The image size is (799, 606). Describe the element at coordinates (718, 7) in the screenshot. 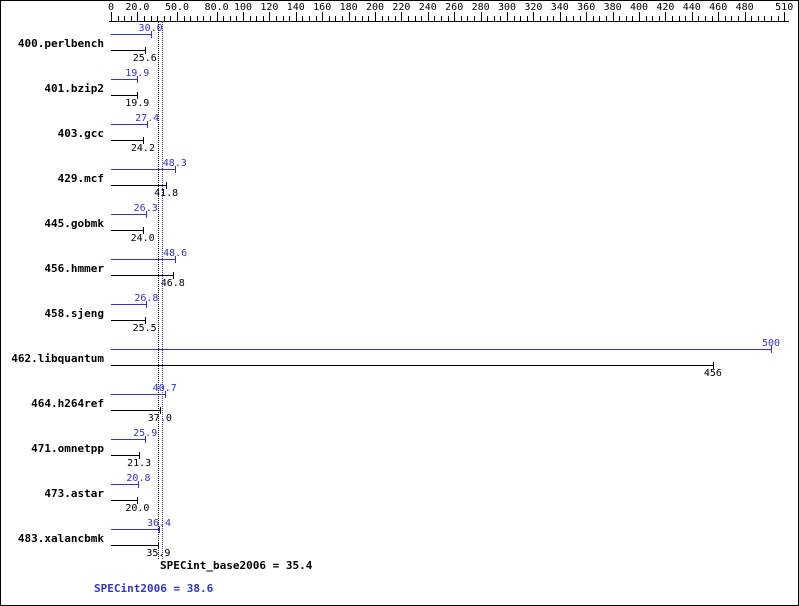

I see `axis-tick-label: 460` at that location.